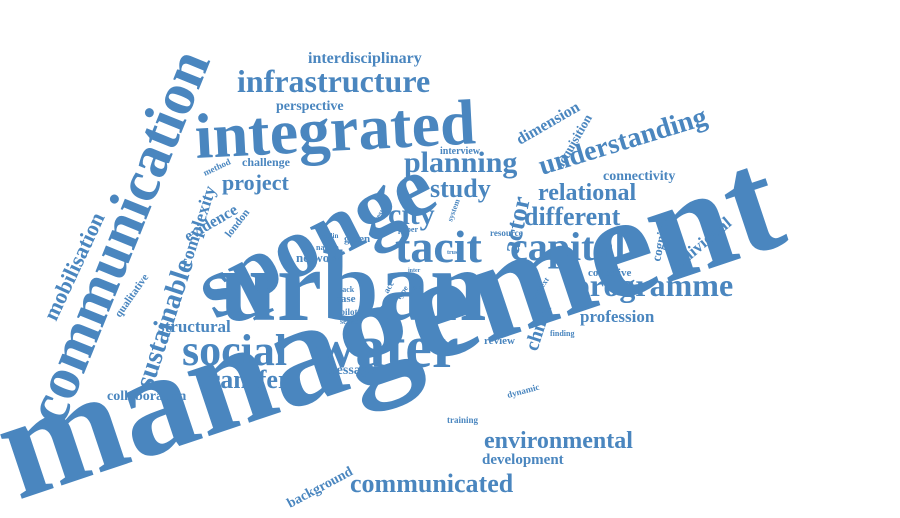 The image size is (900, 518). Describe the element at coordinates (327, 247) in the screenshot. I see `word-nature: nature` at that location.